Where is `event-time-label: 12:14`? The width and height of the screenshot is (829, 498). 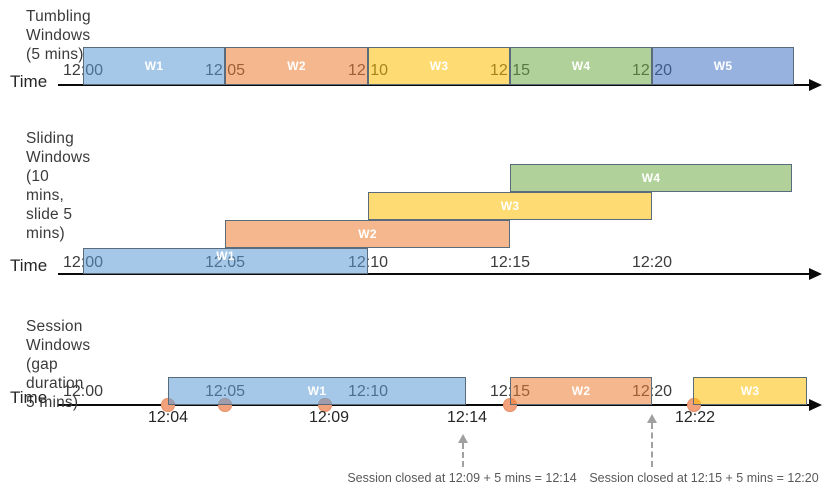
event-time-label: 12:14 is located at coordinates (467, 417).